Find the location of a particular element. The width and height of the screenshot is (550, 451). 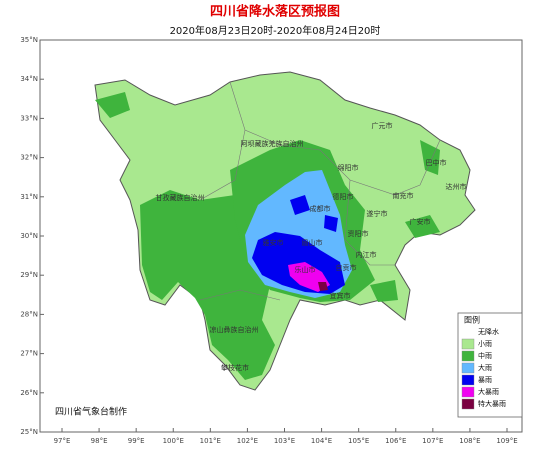

lon-label: 108°E is located at coordinates (469, 441).